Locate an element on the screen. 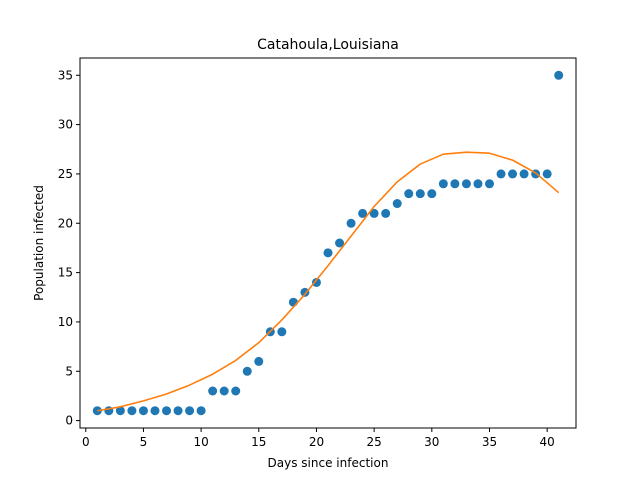 The image size is (640, 480). y-tick-label: 15 is located at coordinates (65, 273).